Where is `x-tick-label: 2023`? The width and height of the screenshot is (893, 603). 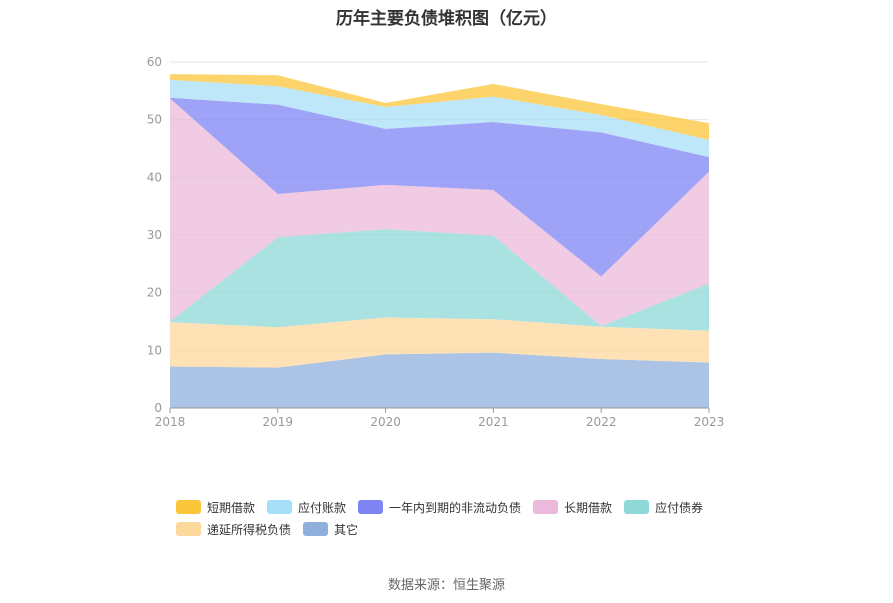
x-tick-label: 2023 is located at coordinates (709, 422).